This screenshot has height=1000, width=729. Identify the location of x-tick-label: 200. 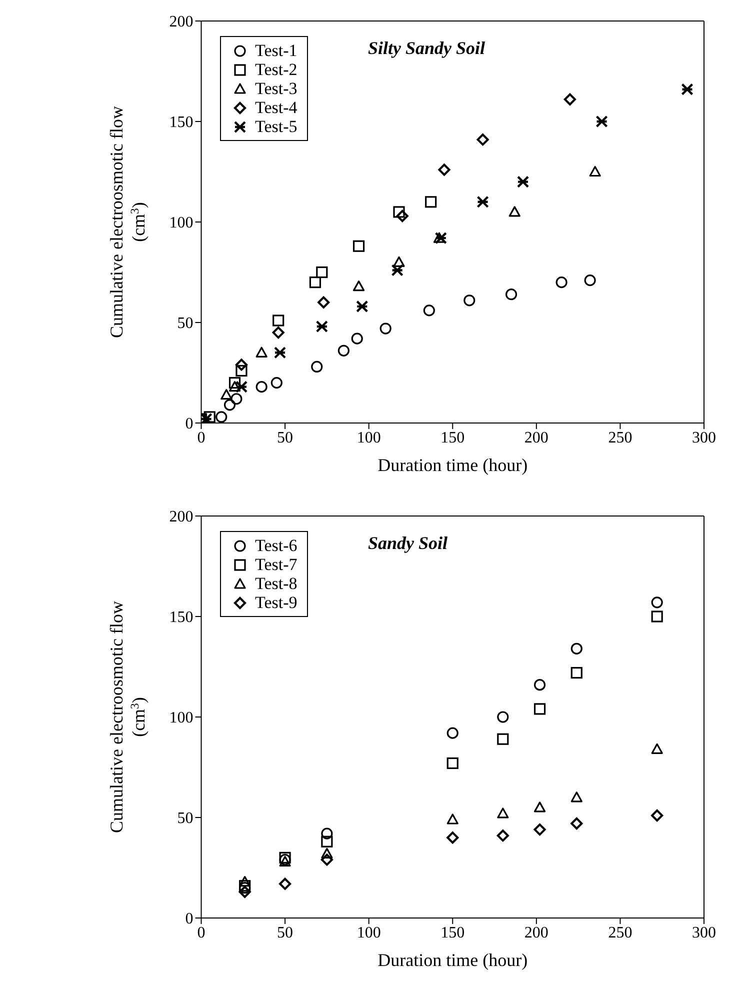
(536, 933).